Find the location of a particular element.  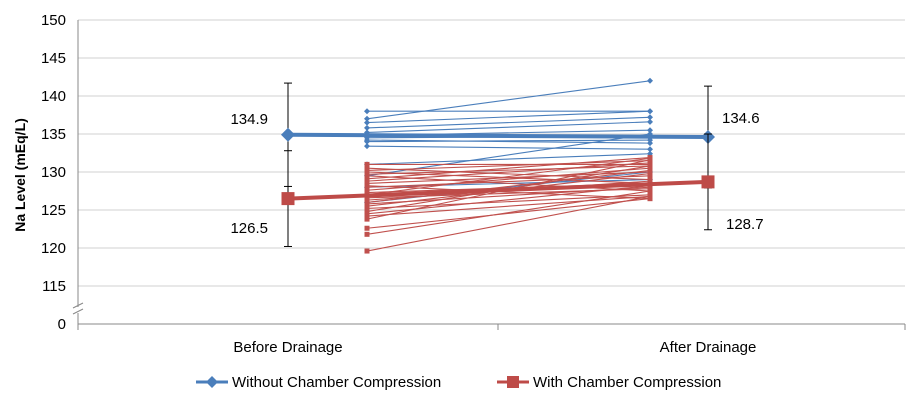

y-tick-label-150: 150 is located at coordinates (53, 20).